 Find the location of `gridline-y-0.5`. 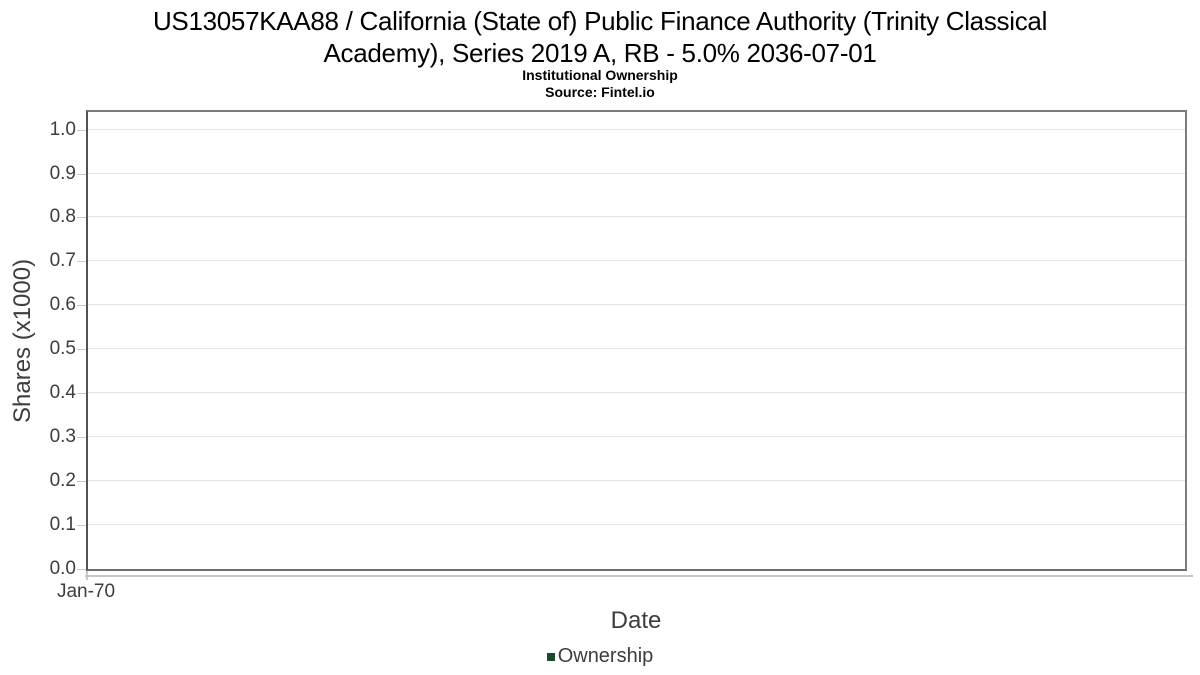

gridline-y-0.5 is located at coordinates (636, 349).